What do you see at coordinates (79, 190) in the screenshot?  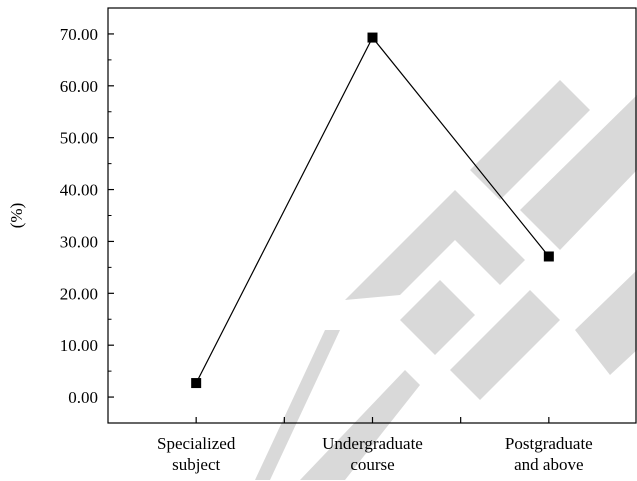 I see `y-tick-label: 40.00` at bounding box center [79, 190].